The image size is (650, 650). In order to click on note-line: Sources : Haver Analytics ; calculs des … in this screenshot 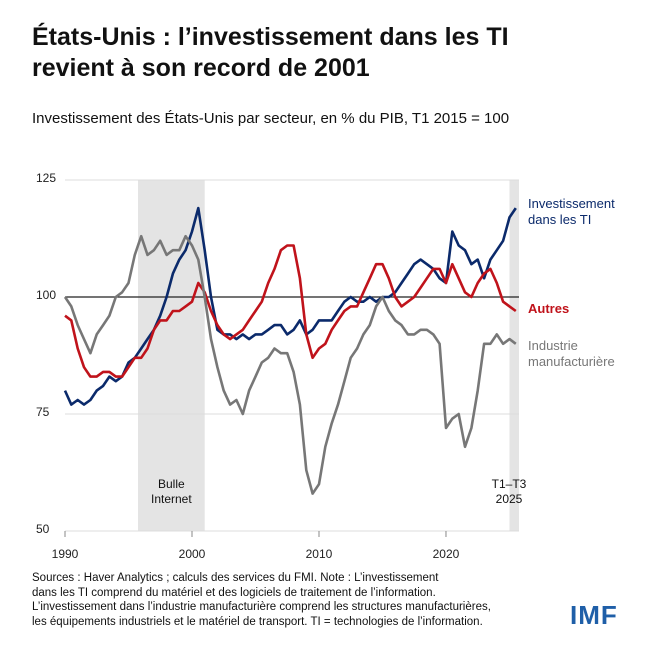, I will do `click(235, 578)`.